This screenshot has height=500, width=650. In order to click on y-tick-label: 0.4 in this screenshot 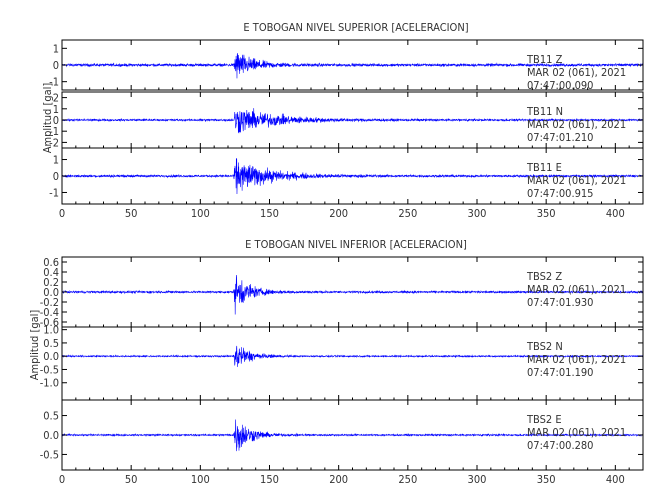, I will do `click(51, 272)`.